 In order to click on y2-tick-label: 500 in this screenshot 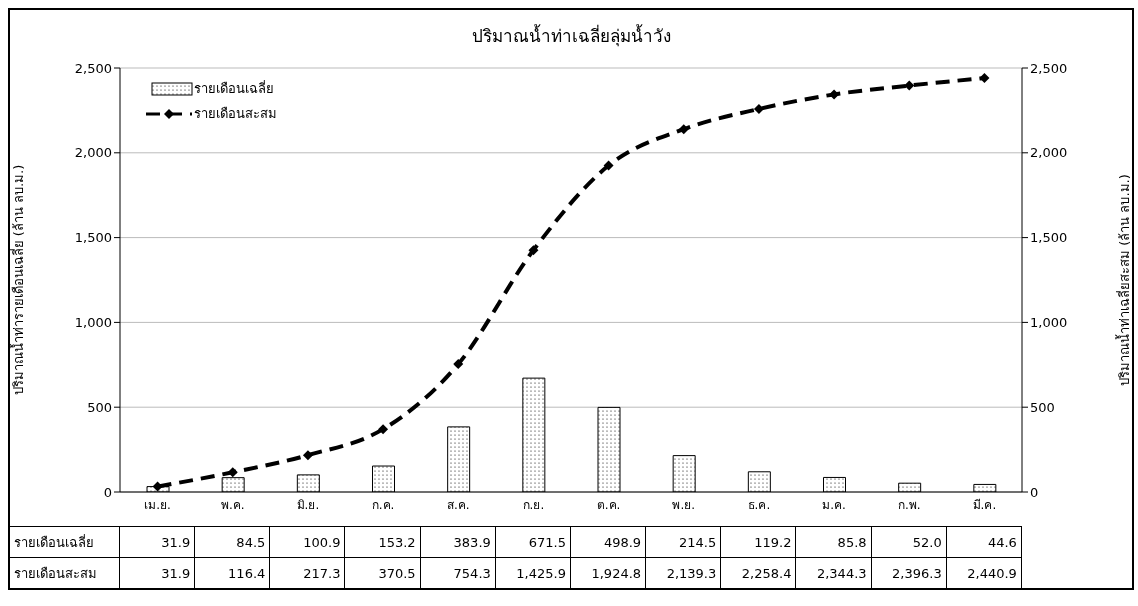, I will do `click(1042, 407)`.